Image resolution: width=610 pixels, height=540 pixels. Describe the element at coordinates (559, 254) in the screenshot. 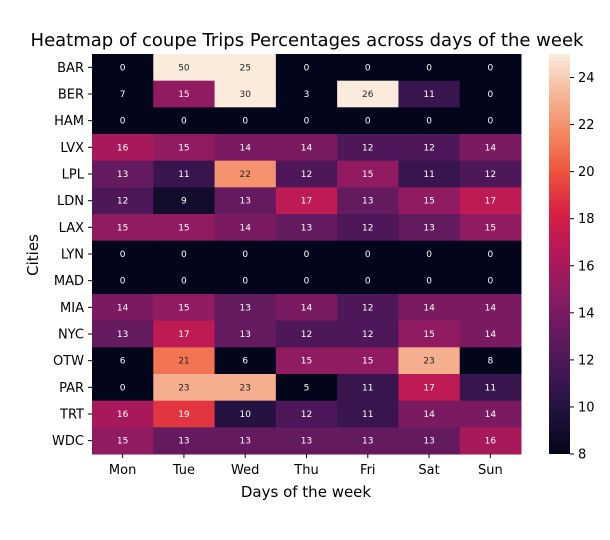

I see `colorbar` at that location.